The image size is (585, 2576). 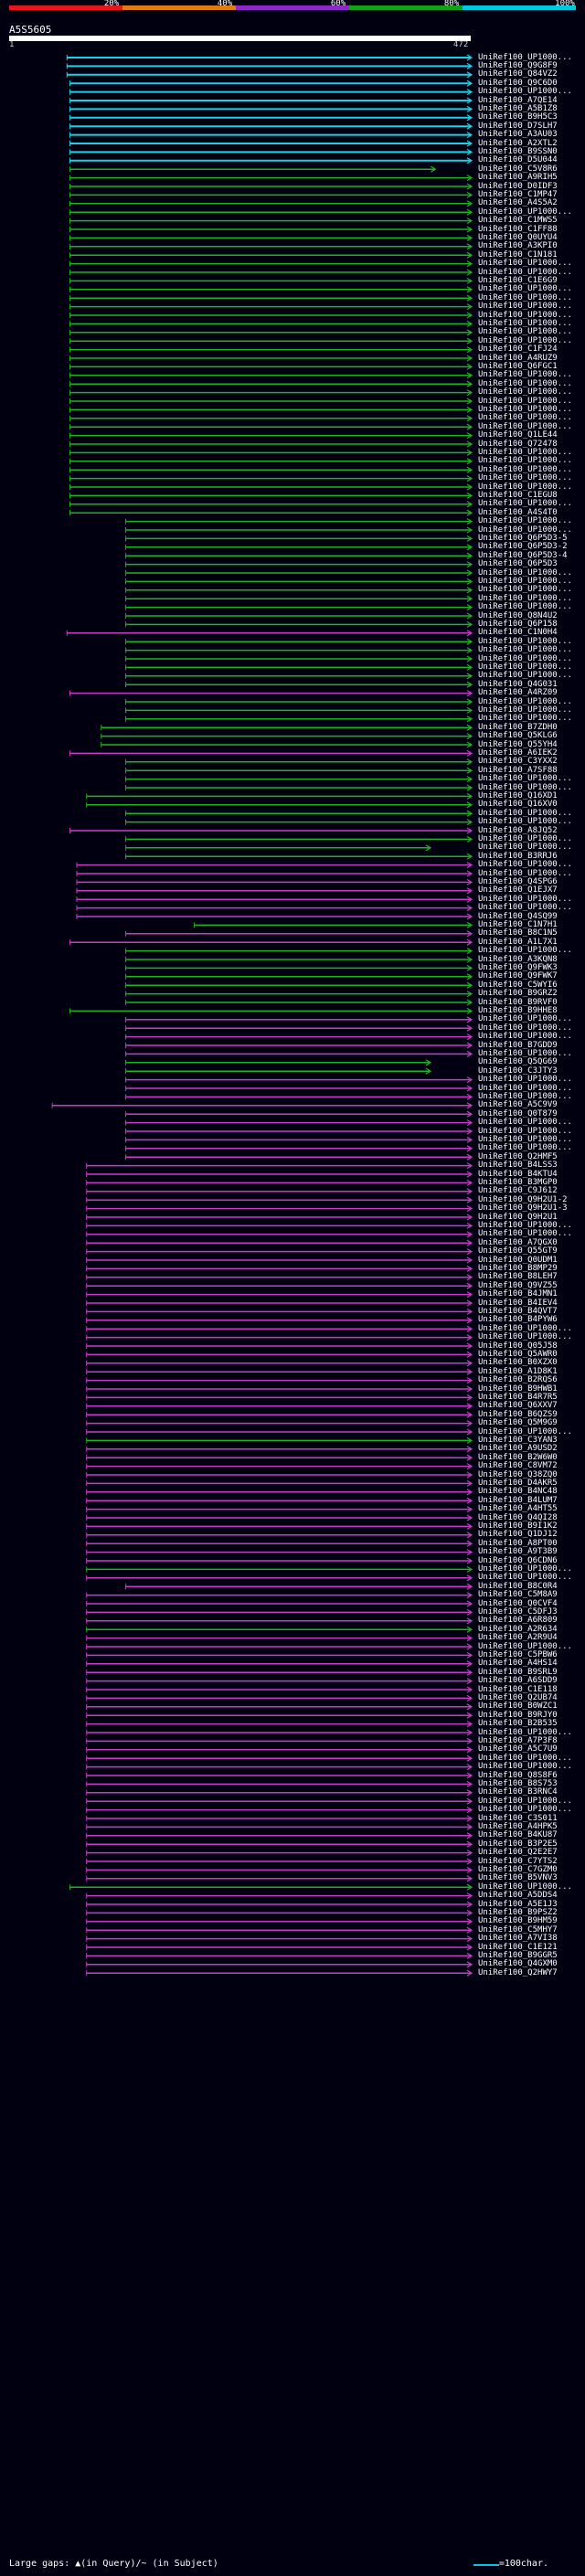 What do you see at coordinates (518, 169) in the screenshot?
I see `hit-label: UniRef100_C5V8R6` at bounding box center [518, 169].